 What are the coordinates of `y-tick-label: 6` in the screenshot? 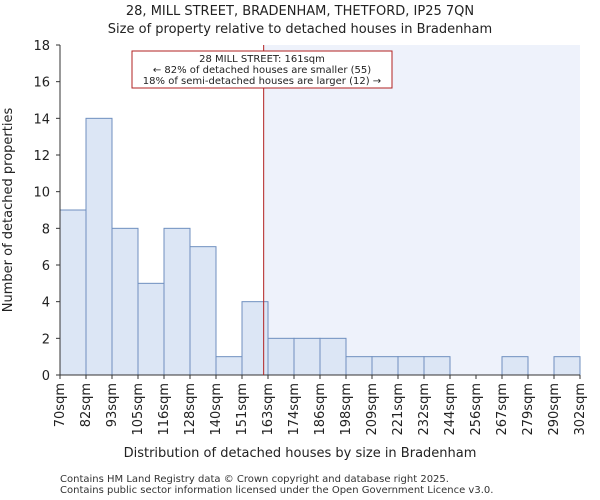 It's located at (46, 266).